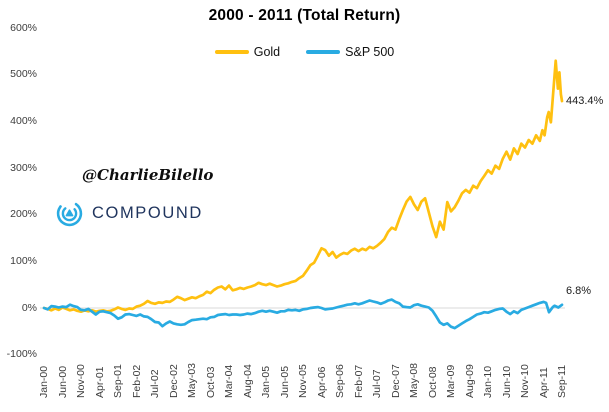 The width and height of the screenshot is (609, 412). Describe the element at coordinates (23, 120) in the screenshot. I see `y-axis-tick-label: 400%` at that location.